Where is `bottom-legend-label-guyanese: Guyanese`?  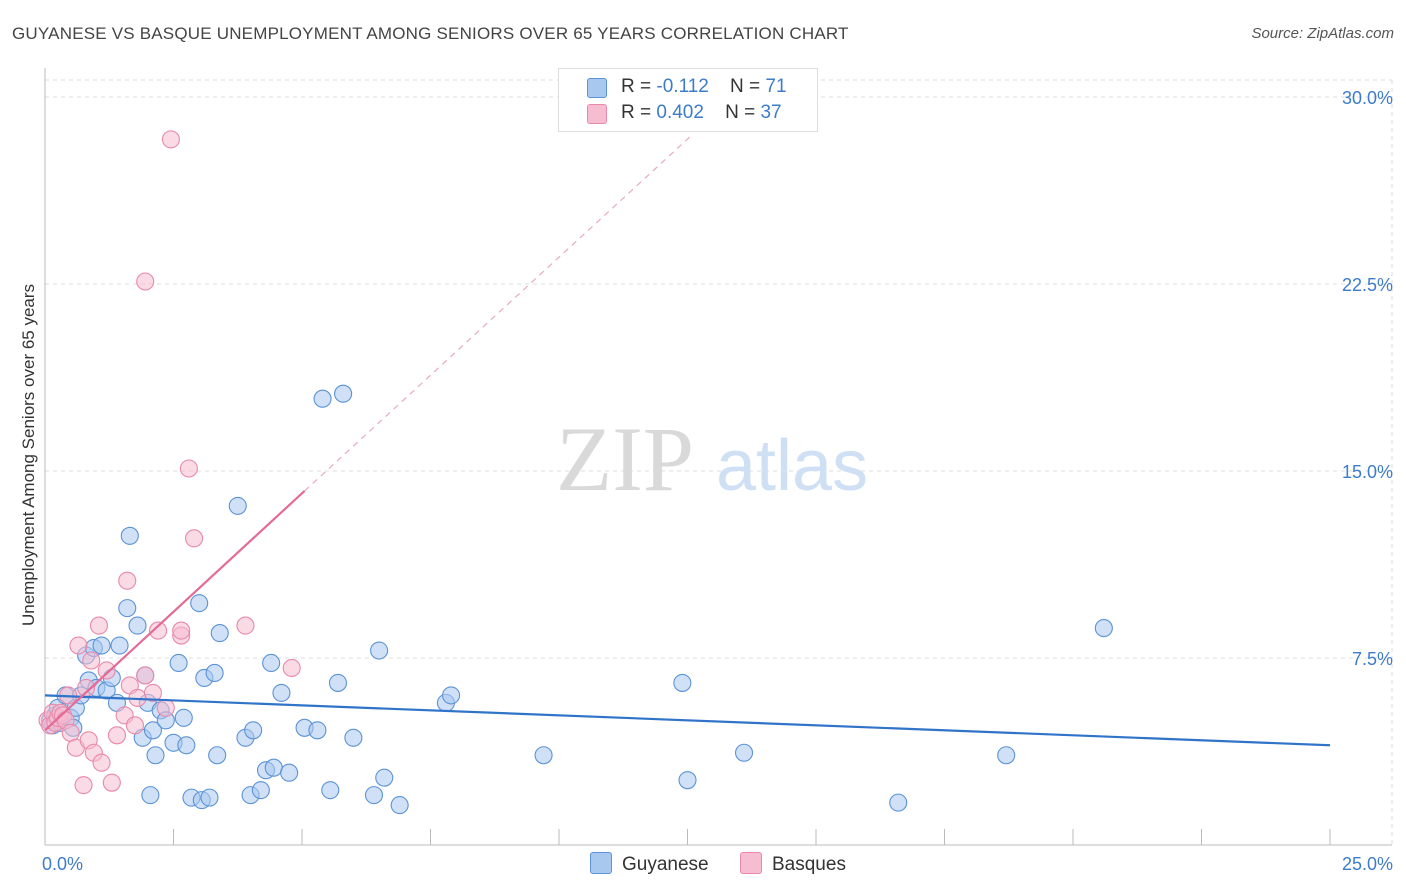
bottom-legend-label-guyanese: Guyanese is located at coordinates (665, 864).